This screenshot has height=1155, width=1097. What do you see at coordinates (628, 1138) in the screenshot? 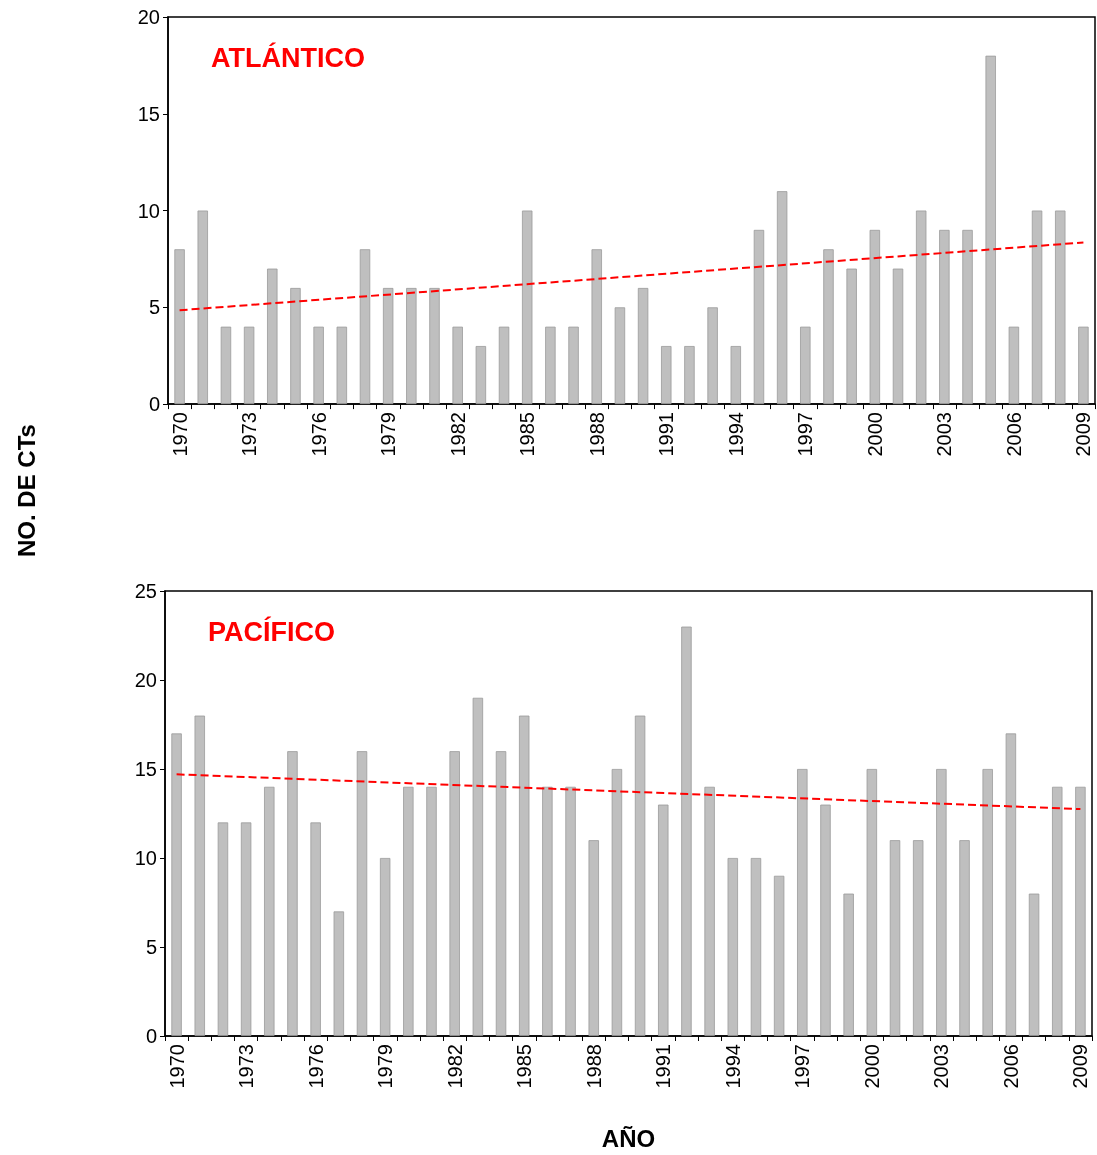
I see `x-axis-title: AÑO` at bounding box center [628, 1138].